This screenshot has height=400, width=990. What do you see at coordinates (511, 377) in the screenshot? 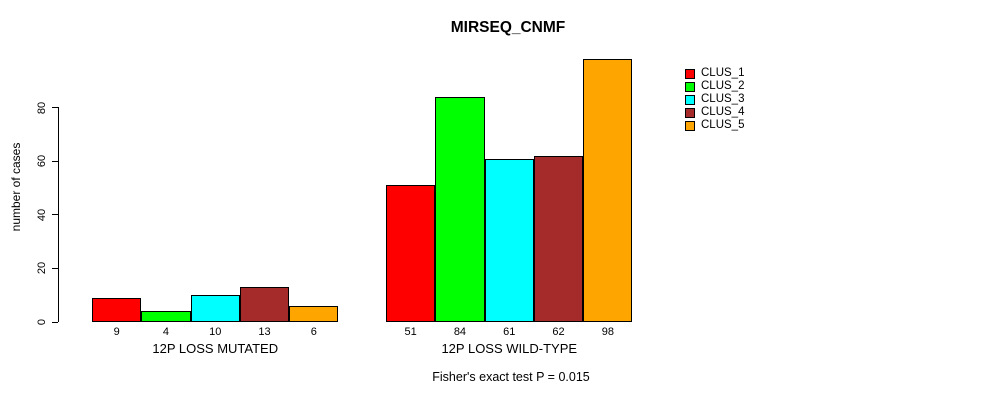
I see `fisher-test-annotation: Fisher's exact test P = 0.015` at bounding box center [511, 377].